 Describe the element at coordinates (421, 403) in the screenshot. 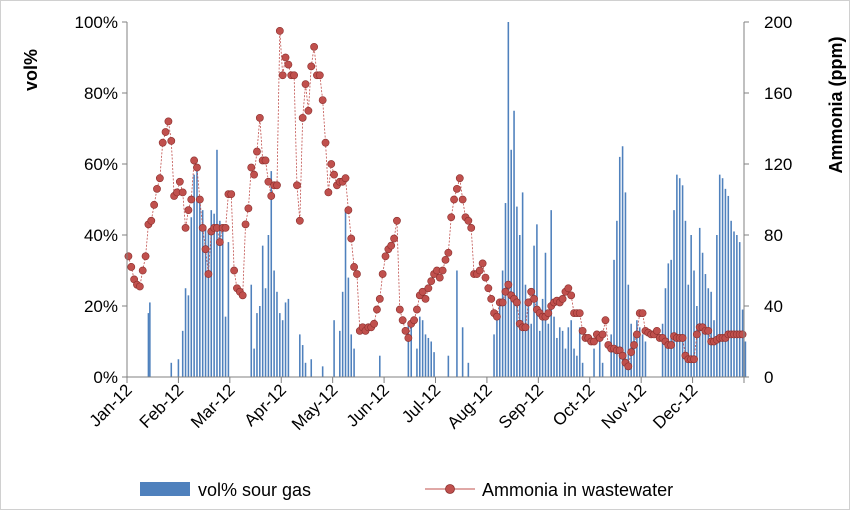

I see `x-tick-label: Jul-12` at that location.